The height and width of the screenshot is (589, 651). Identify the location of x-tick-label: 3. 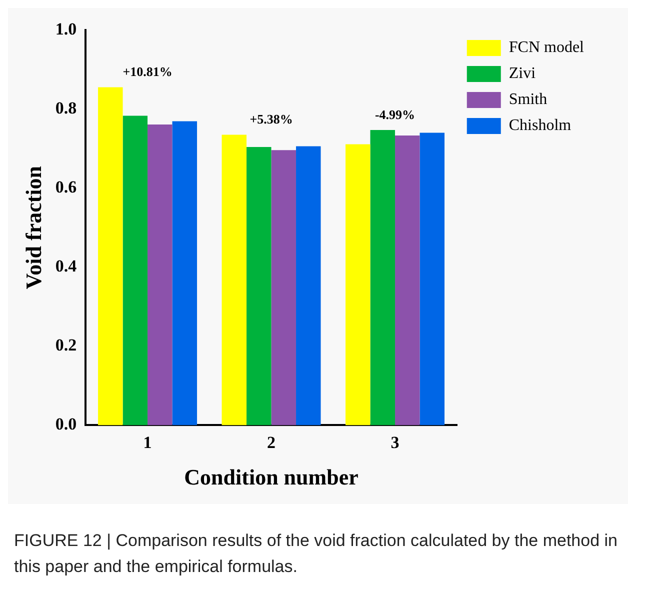
(395, 442).